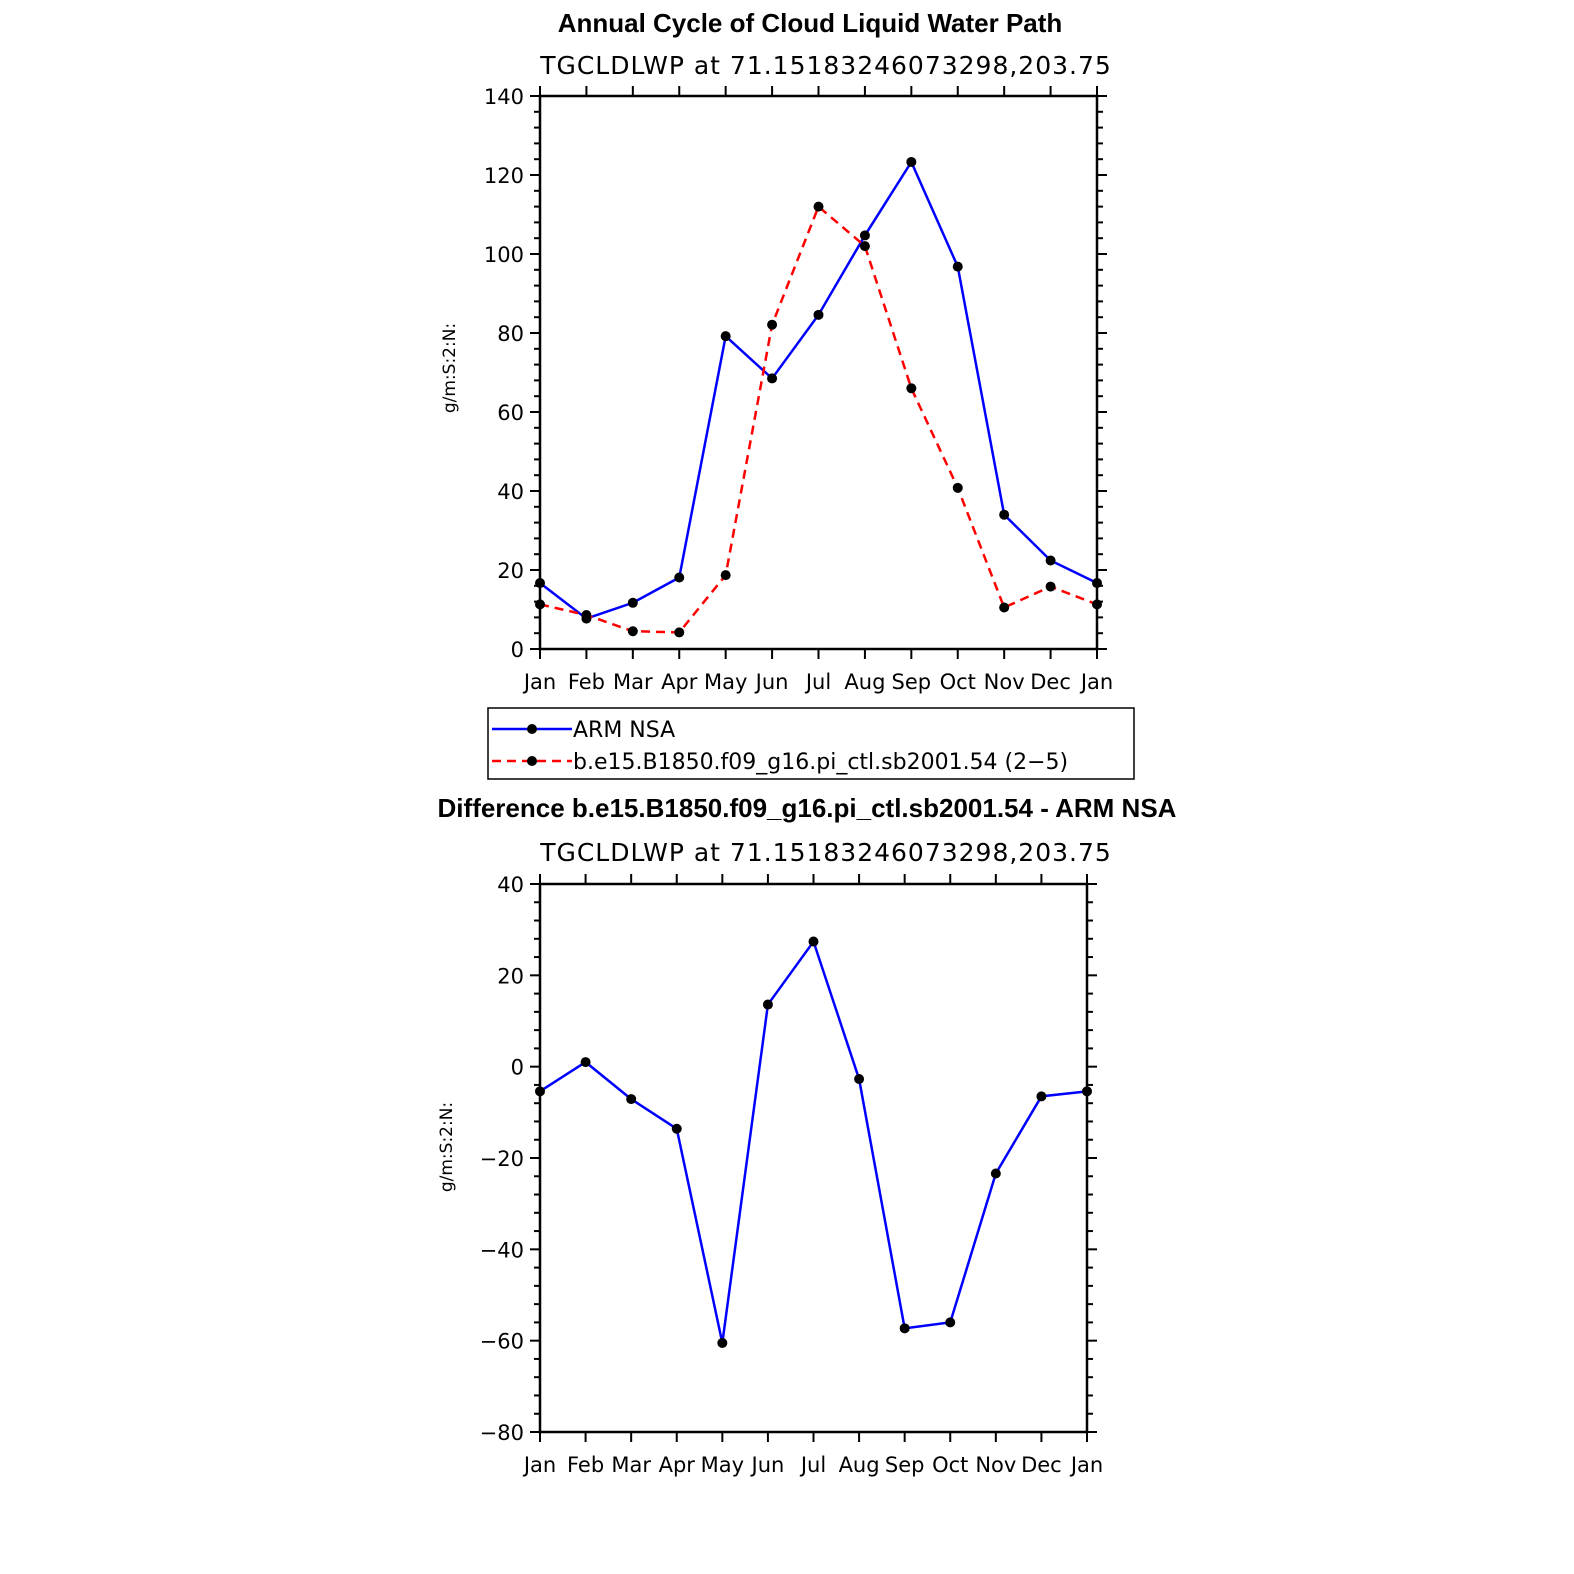  What do you see at coordinates (624, 730) in the screenshot?
I see `legend-label-arm-nsa: ARM NSA` at bounding box center [624, 730].